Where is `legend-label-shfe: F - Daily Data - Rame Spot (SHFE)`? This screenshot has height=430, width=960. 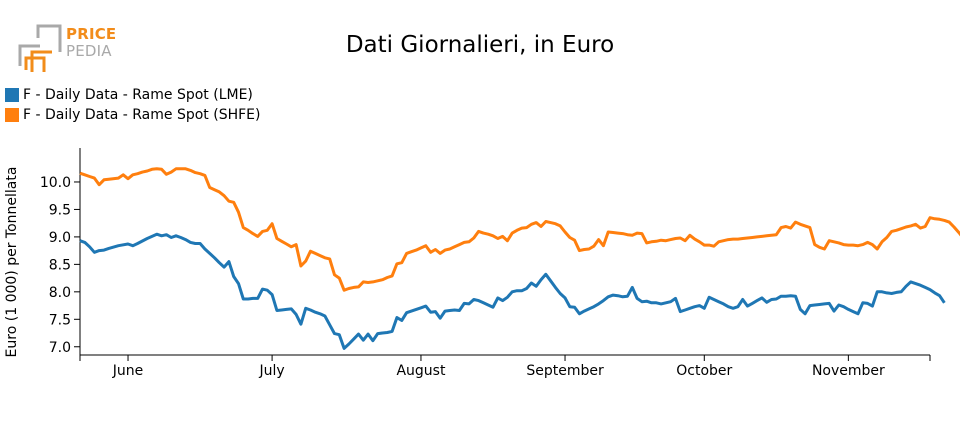 legend-label-shfe: F - Daily Data - Rame Spot (SHFE) is located at coordinates (142, 115).